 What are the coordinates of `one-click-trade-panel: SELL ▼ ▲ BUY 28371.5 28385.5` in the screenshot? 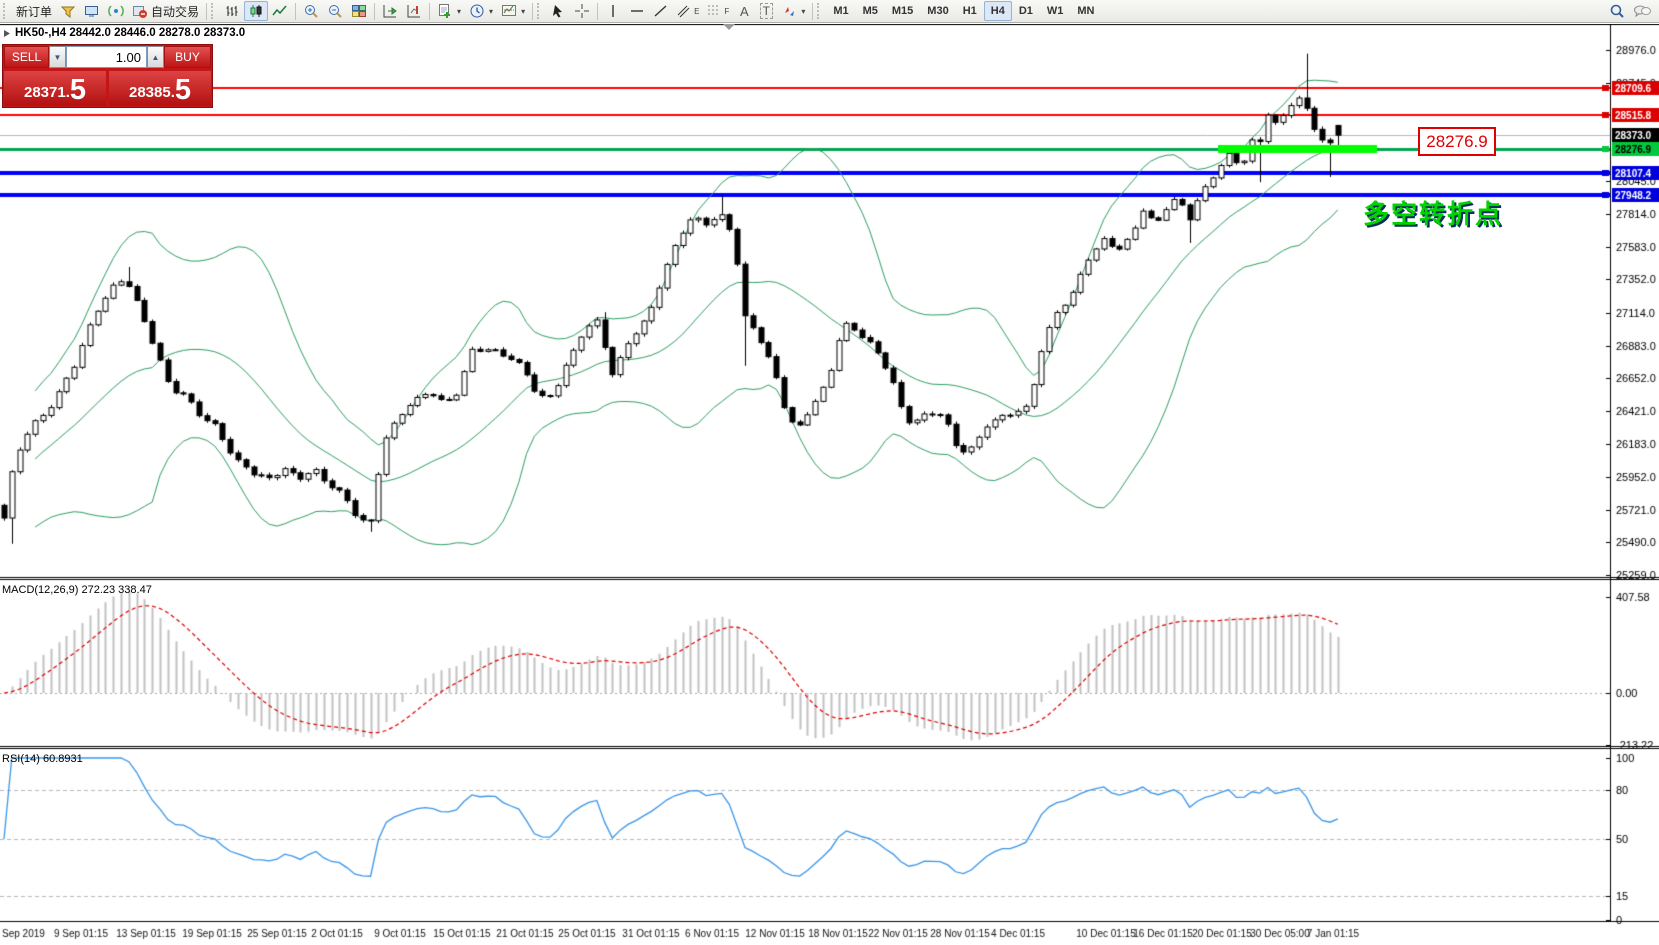 It's located at (107, 76).